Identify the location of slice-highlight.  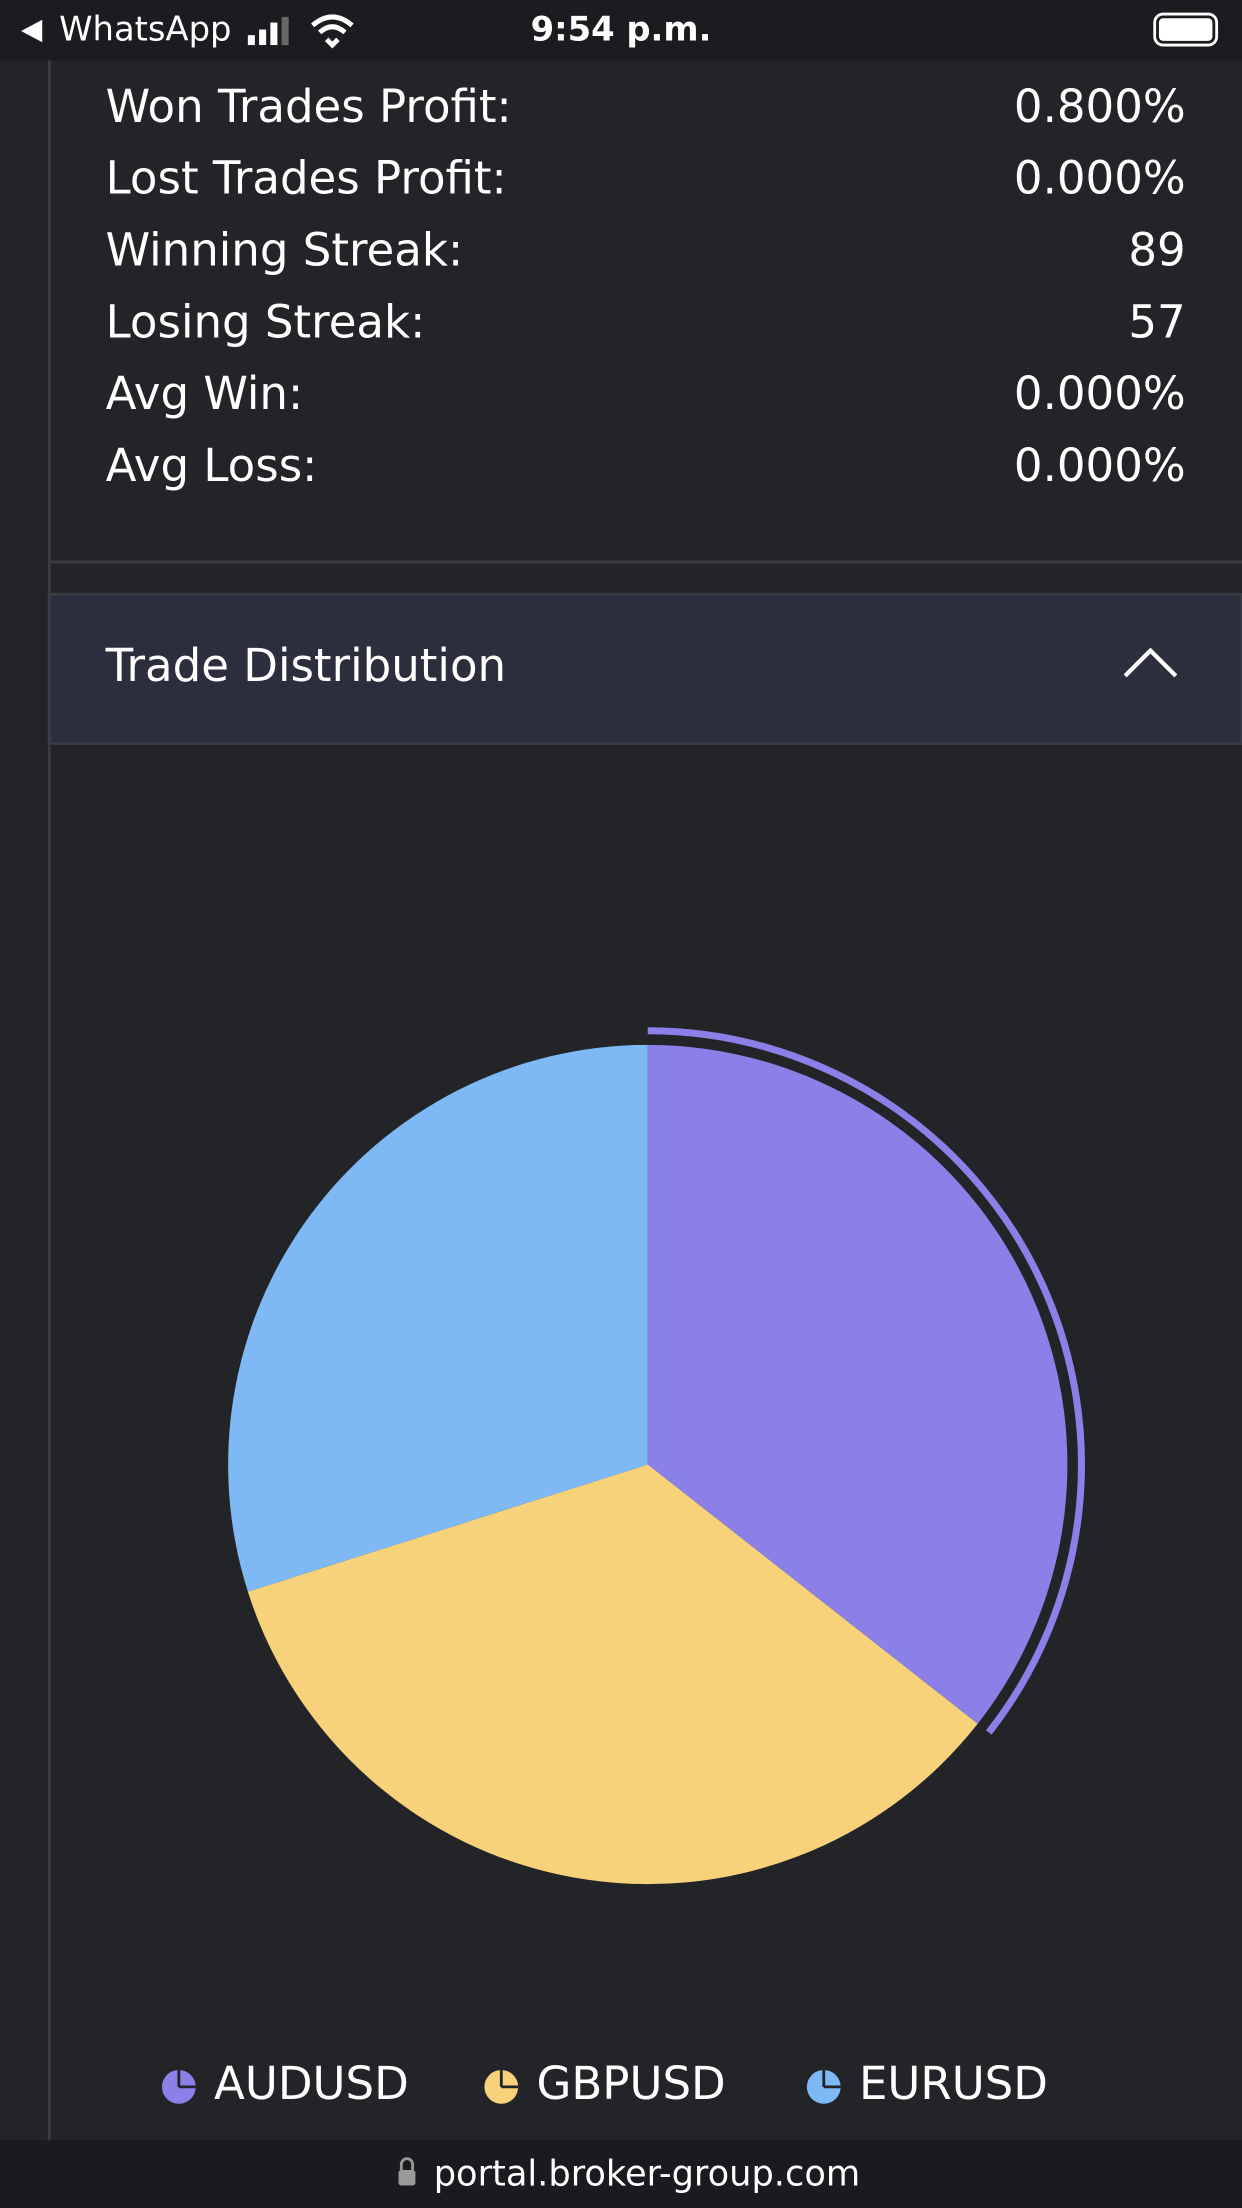
(866, 1381).